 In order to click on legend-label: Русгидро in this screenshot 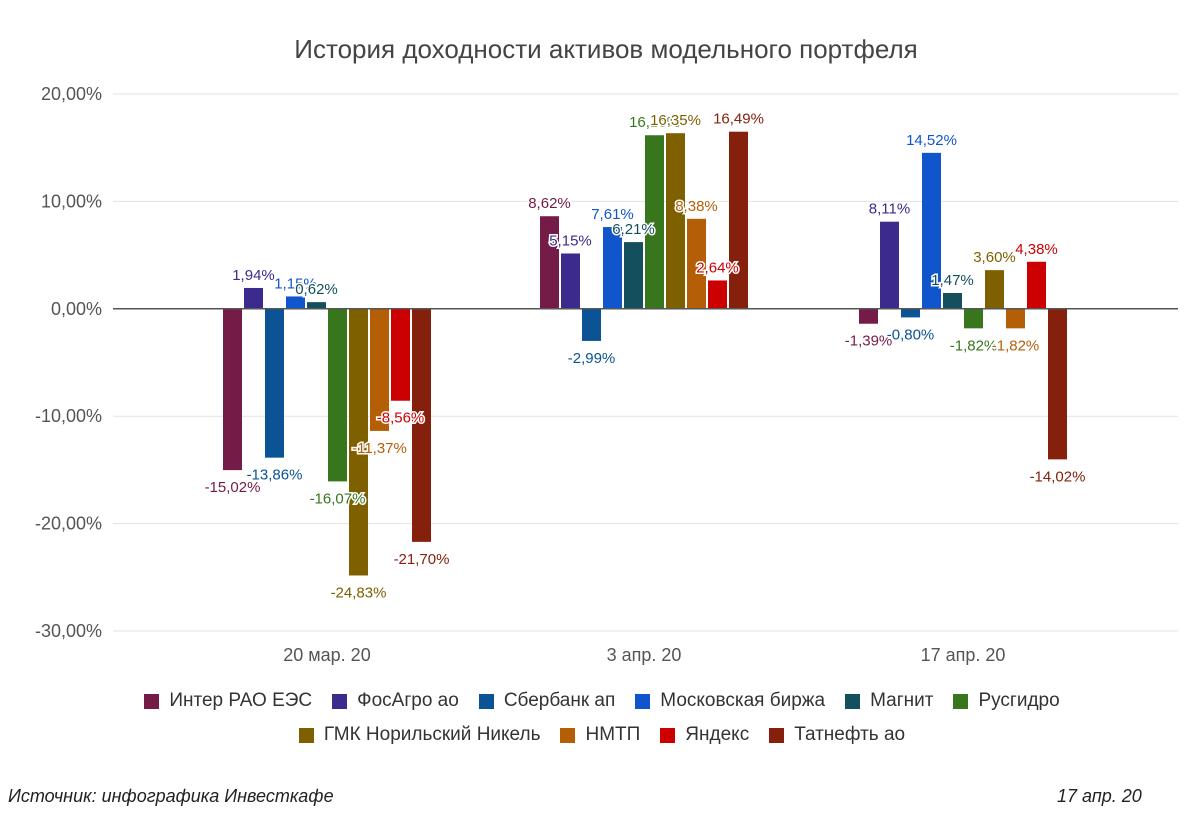, I will do `click(1019, 700)`.